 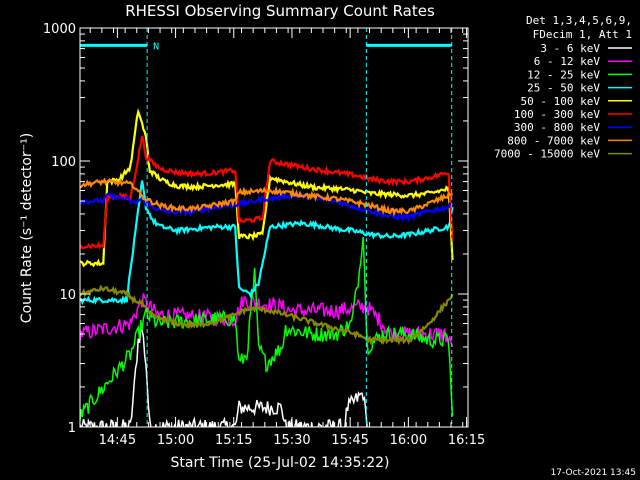 What do you see at coordinates (156, 46) in the screenshot?
I see `night-flag-label: N` at bounding box center [156, 46].